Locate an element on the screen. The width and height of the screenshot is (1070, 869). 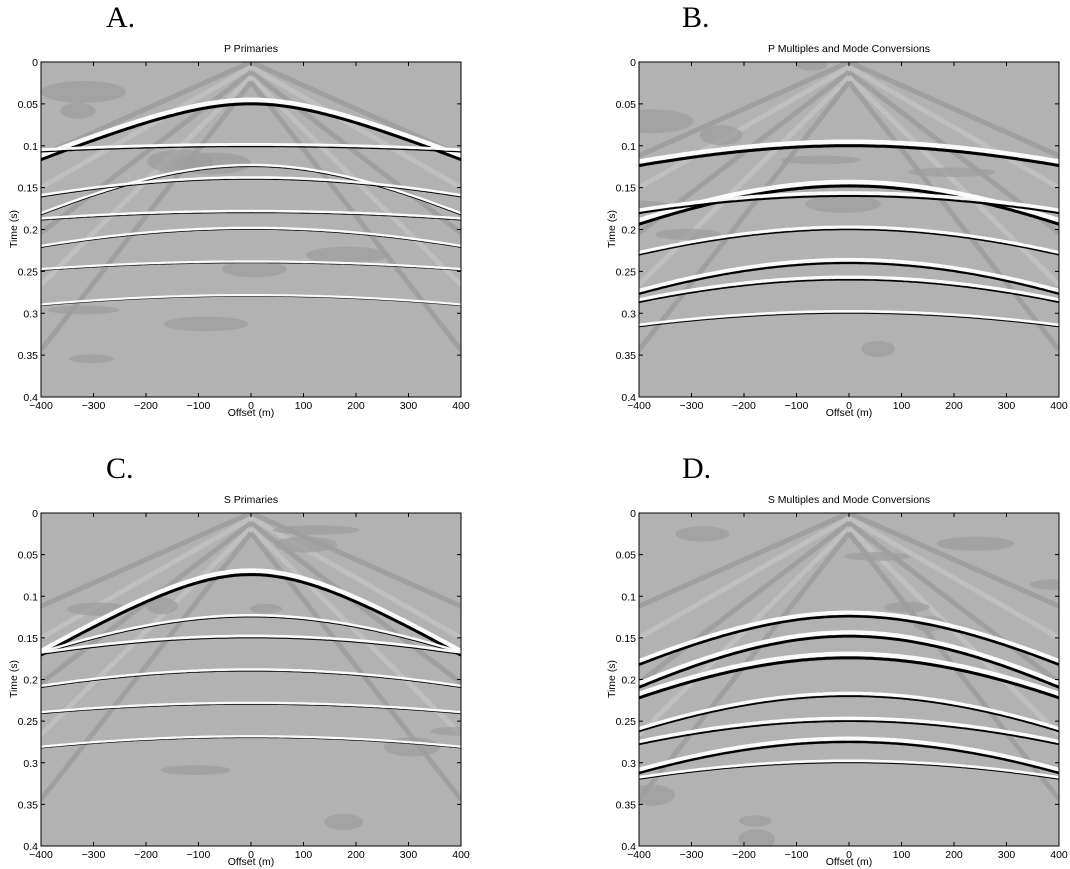
y-axis-label-c: Time (s) is located at coordinates (14, 679).